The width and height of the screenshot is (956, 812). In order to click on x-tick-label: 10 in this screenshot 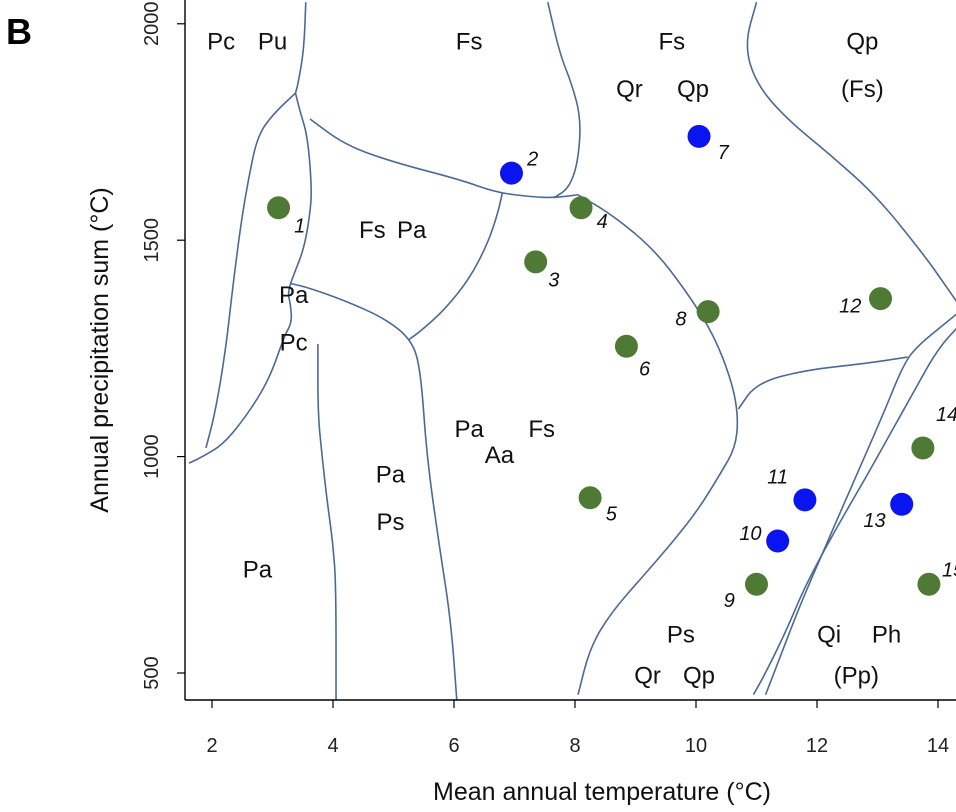, I will do `click(696, 746)`.